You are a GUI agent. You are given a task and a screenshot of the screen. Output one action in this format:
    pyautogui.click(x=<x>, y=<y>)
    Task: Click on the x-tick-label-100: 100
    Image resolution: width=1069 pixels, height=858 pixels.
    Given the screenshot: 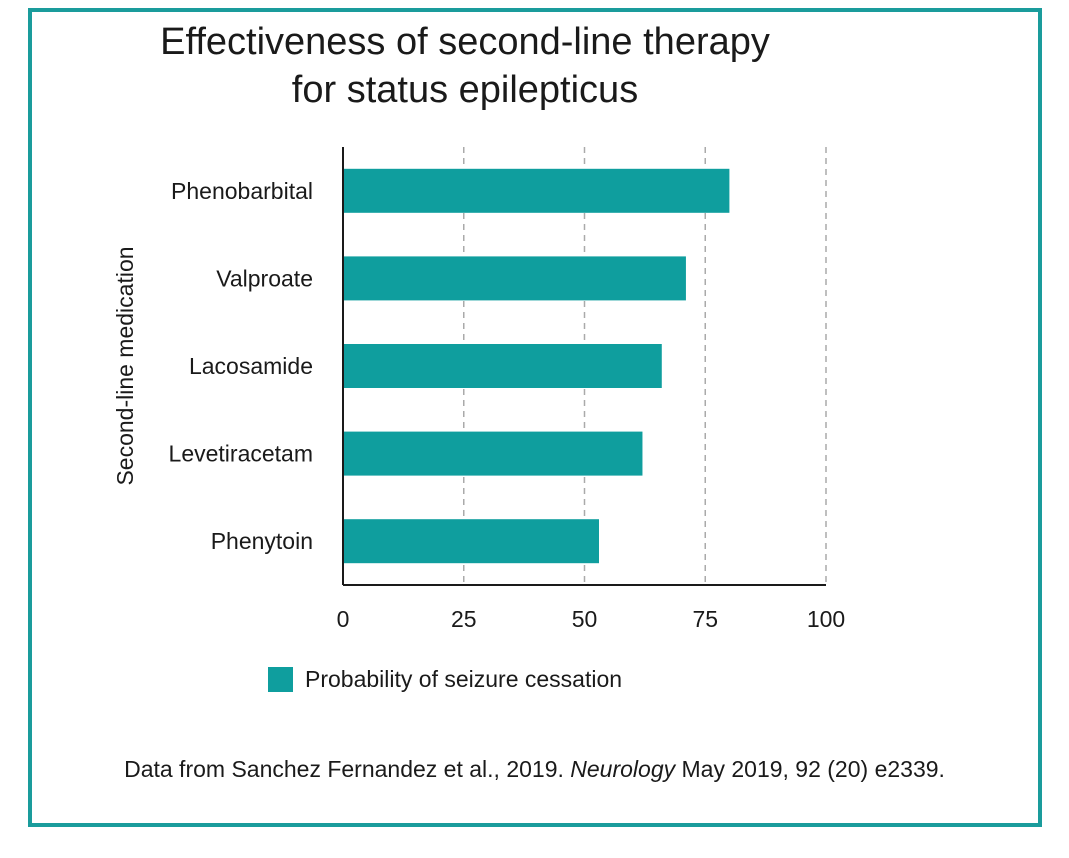 What is the action you would take?
    pyautogui.click(x=826, y=619)
    